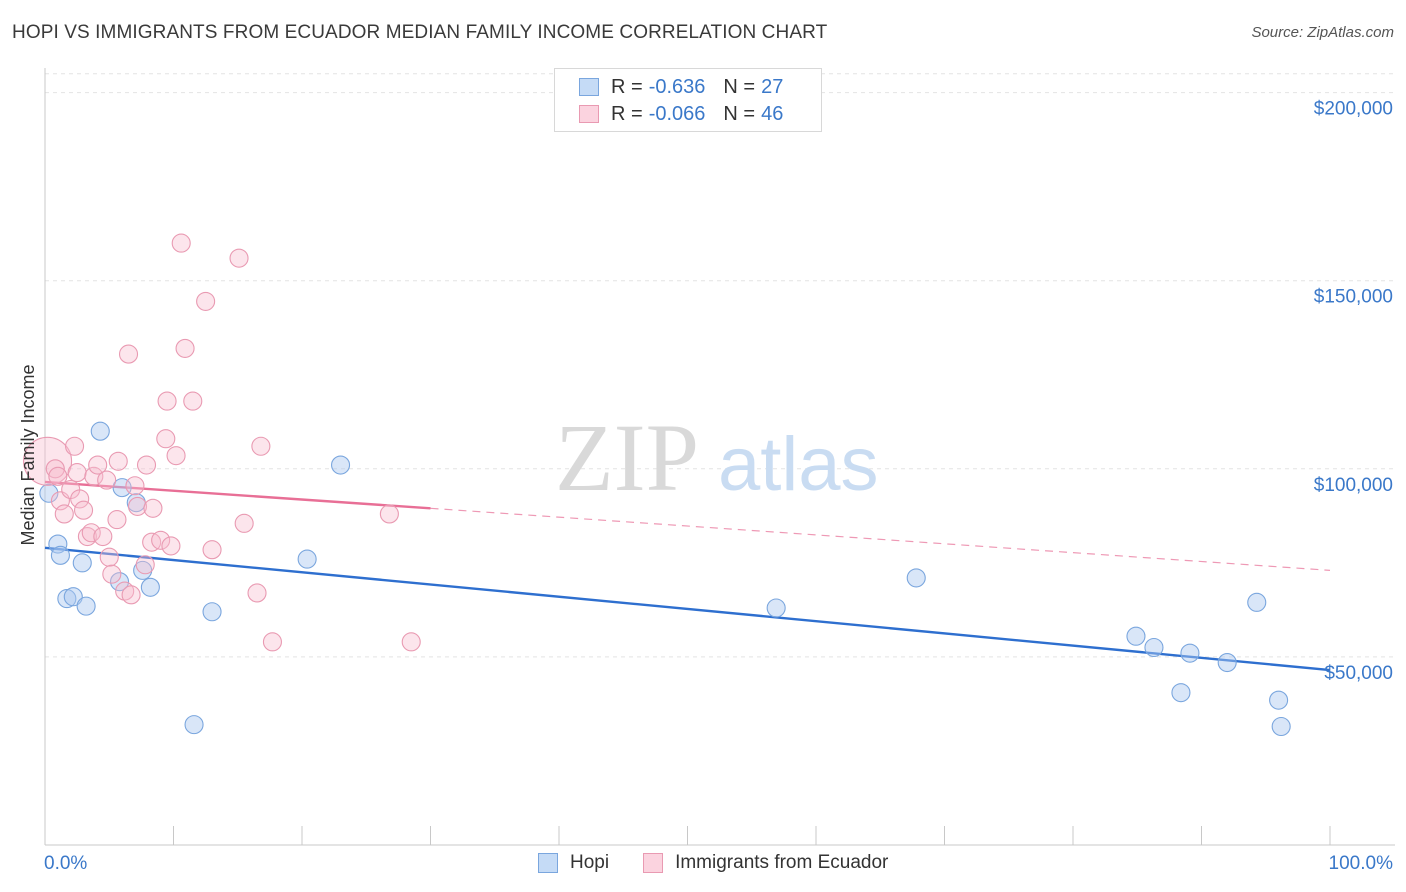  Describe the element at coordinates (772, 86) in the screenshot. I see `legend-n-value: 27` at that location.